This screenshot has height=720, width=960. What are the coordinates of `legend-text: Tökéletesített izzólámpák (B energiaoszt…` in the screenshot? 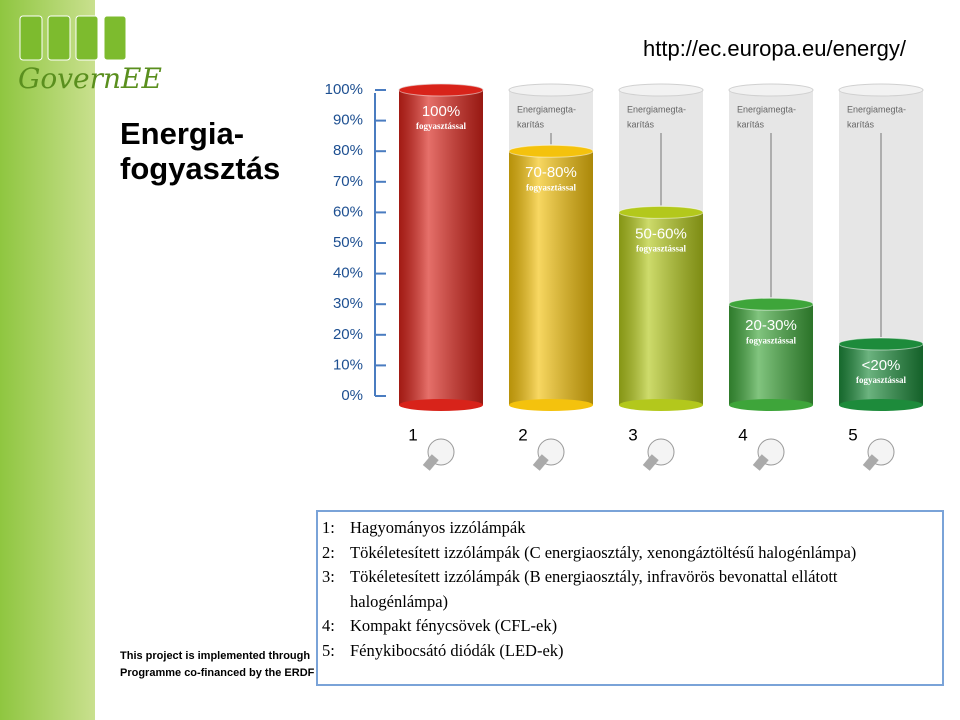 It's located at (594, 589).